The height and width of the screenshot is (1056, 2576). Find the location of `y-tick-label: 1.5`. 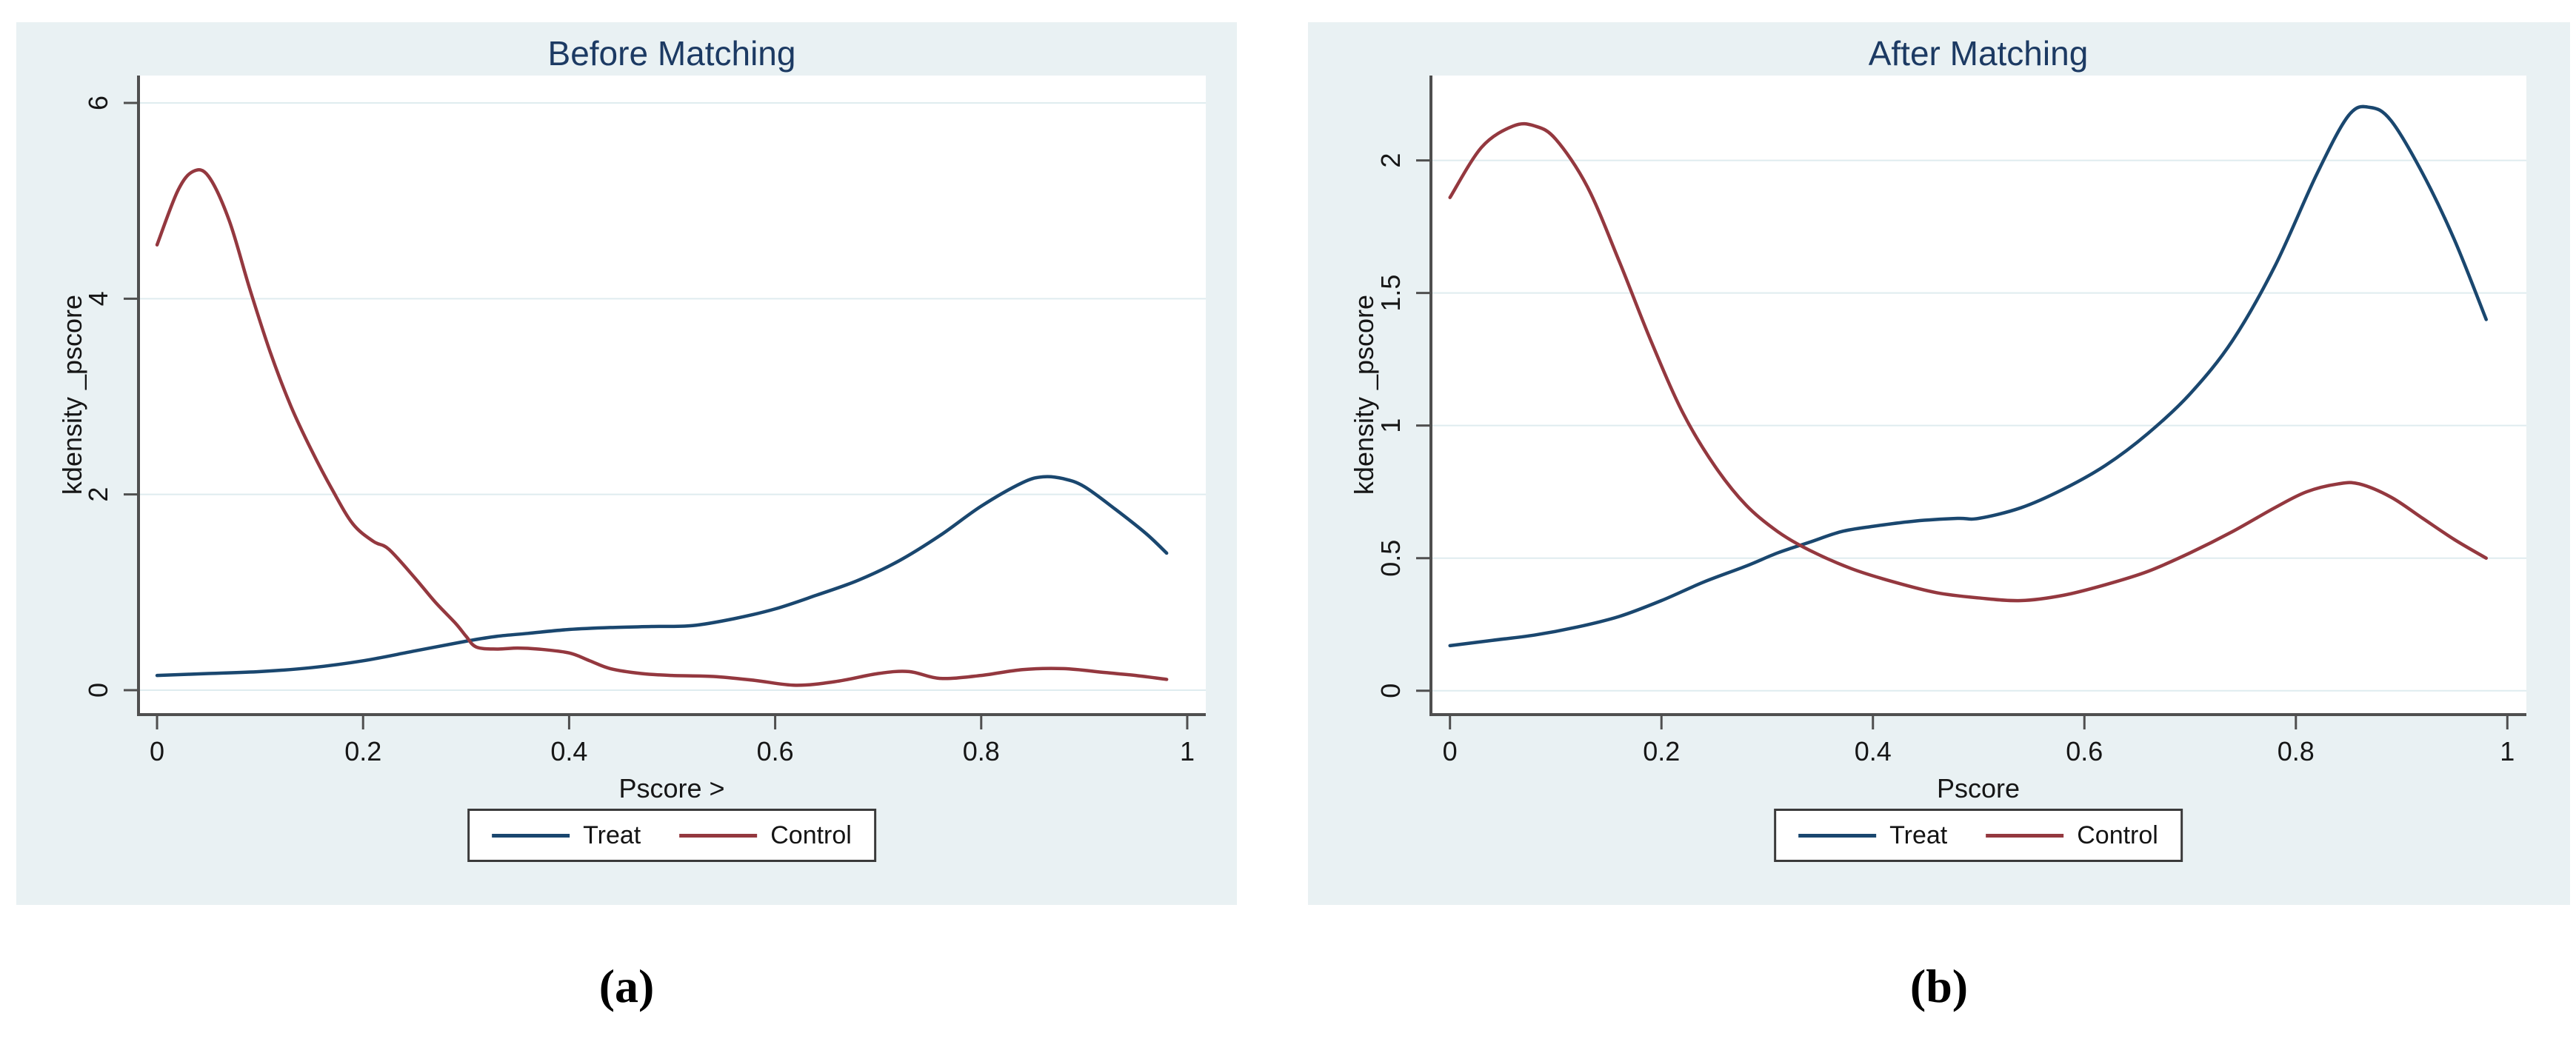

y-tick-label: 1.5 is located at coordinates (1390, 293).